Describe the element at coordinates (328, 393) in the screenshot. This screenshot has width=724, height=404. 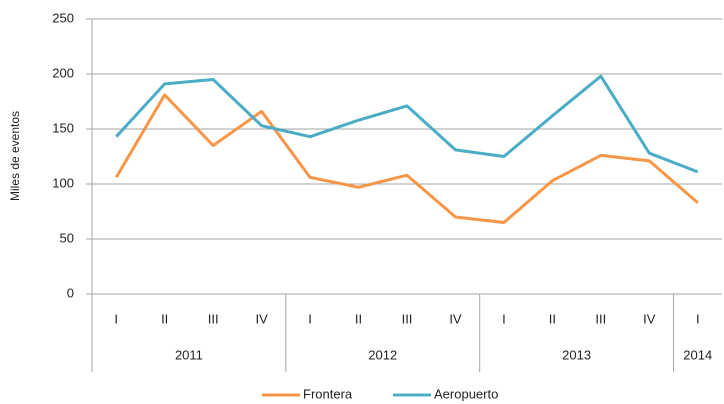
I see `legend-label: Frontera` at that location.